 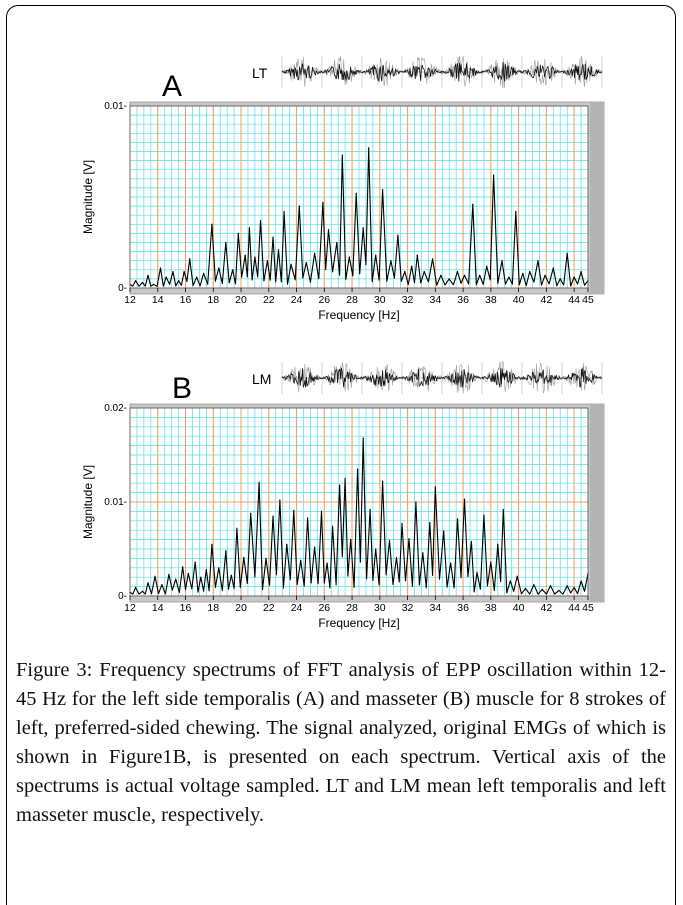 I want to click on emg-strip-lm, so click(x=442, y=378).